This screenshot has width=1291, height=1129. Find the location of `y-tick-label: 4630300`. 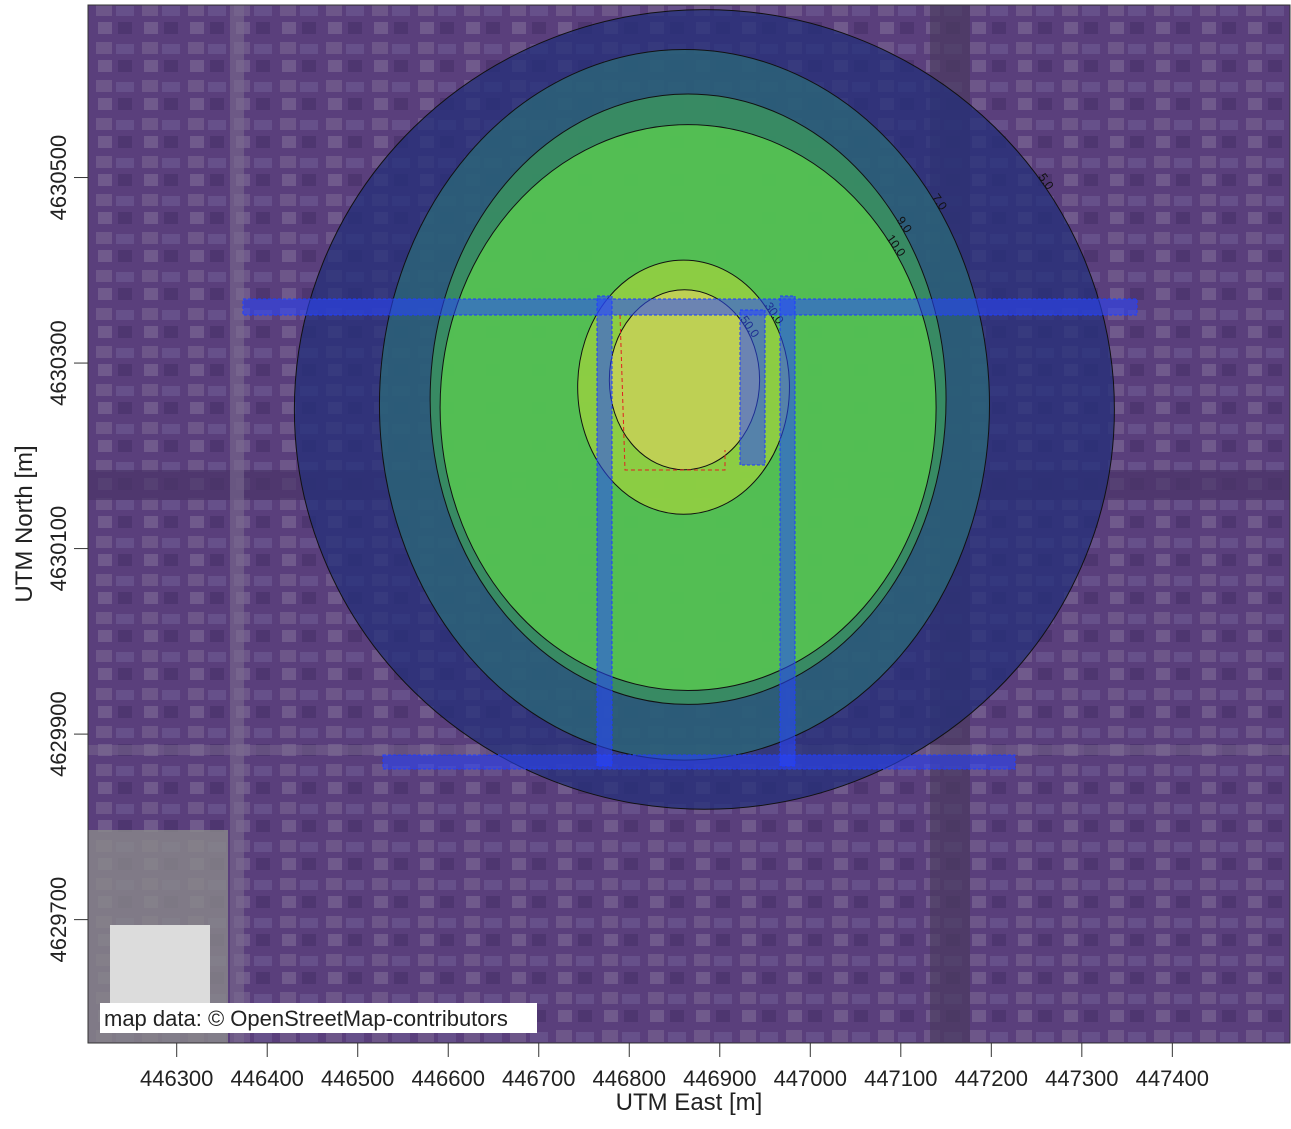

y-tick-label: 4630300 is located at coordinates (58, 363).